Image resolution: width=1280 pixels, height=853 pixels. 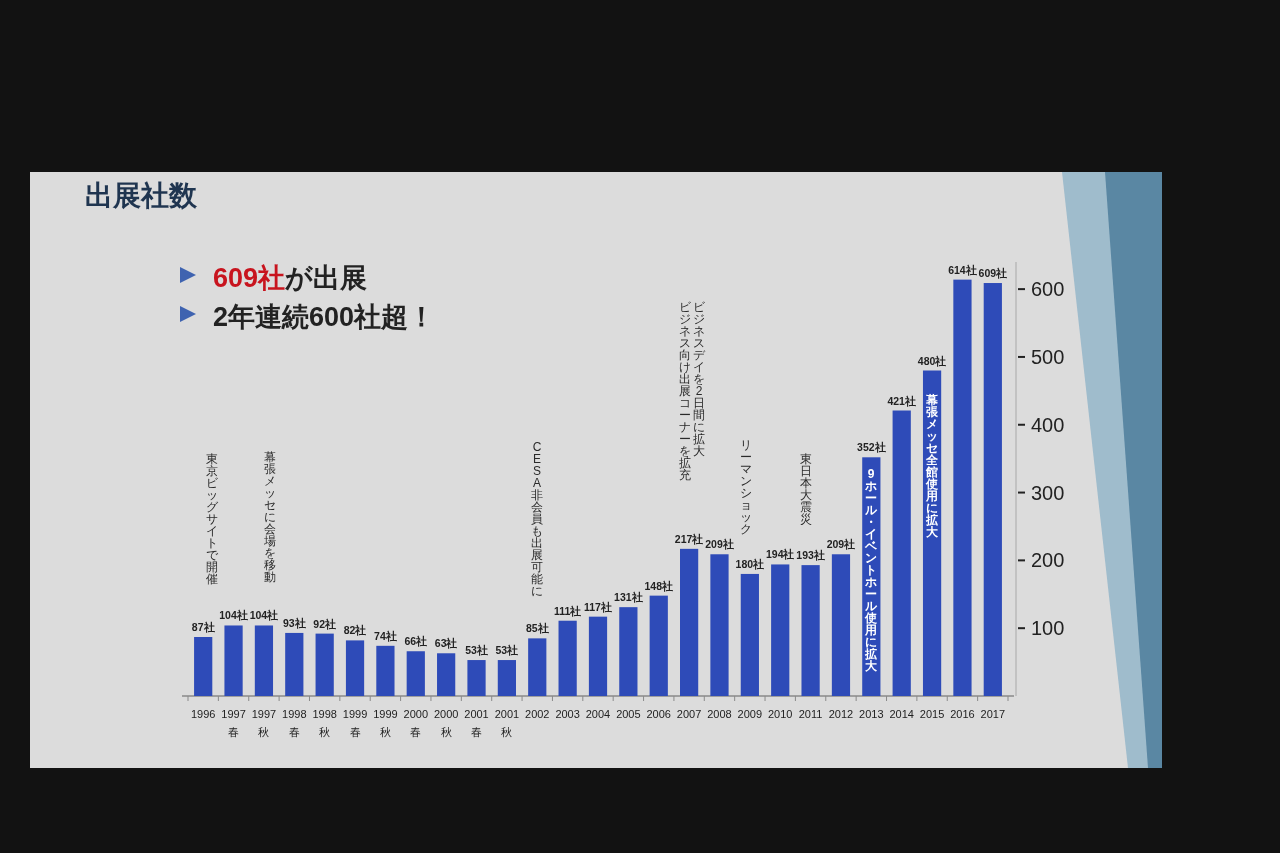 What do you see at coordinates (841, 714) in the screenshot?
I see `x-tick-label: 2012` at bounding box center [841, 714].